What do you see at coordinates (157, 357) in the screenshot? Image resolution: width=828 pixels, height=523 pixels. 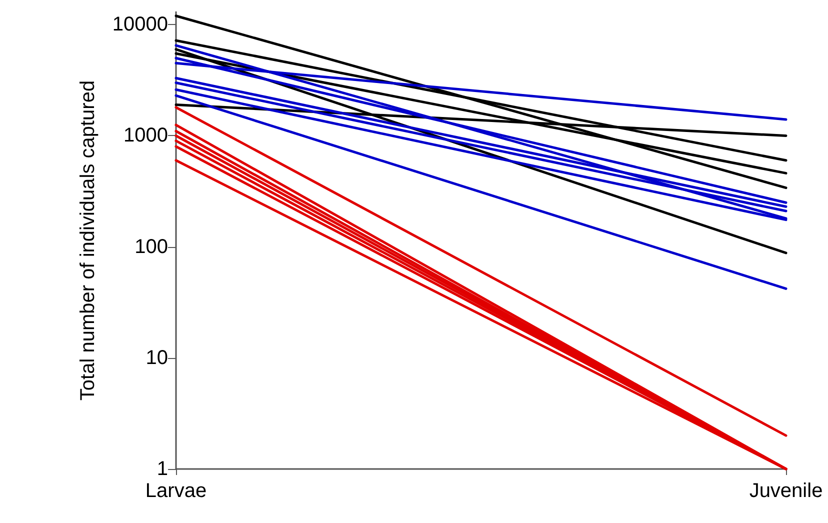 I see `y-tick-label: 10` at bounding box center [157, 357].